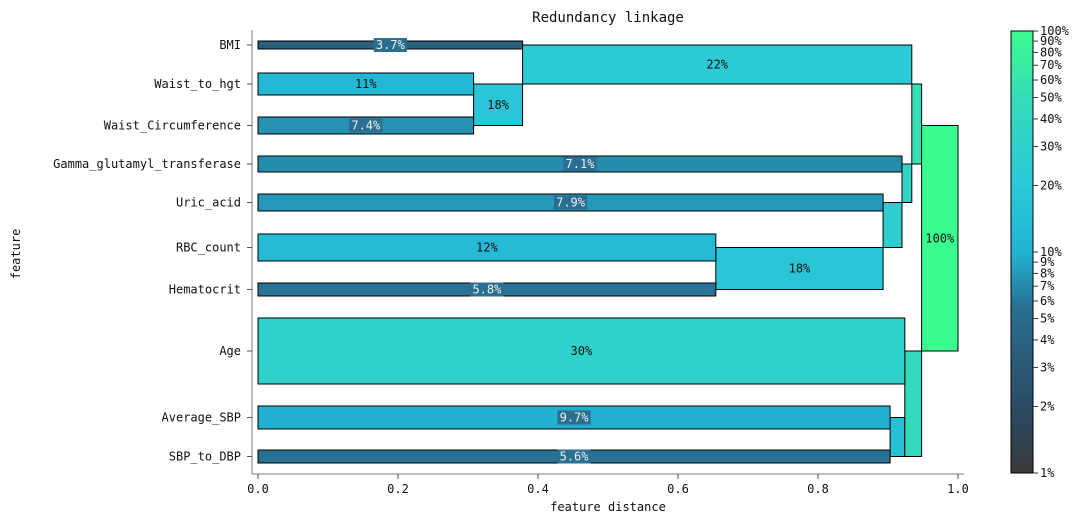 This screenshot has width=1083, height=522. Describe the element at coordinates (678, 489) in the screenshot. I see `x-tick-label: 0.6` at that location.